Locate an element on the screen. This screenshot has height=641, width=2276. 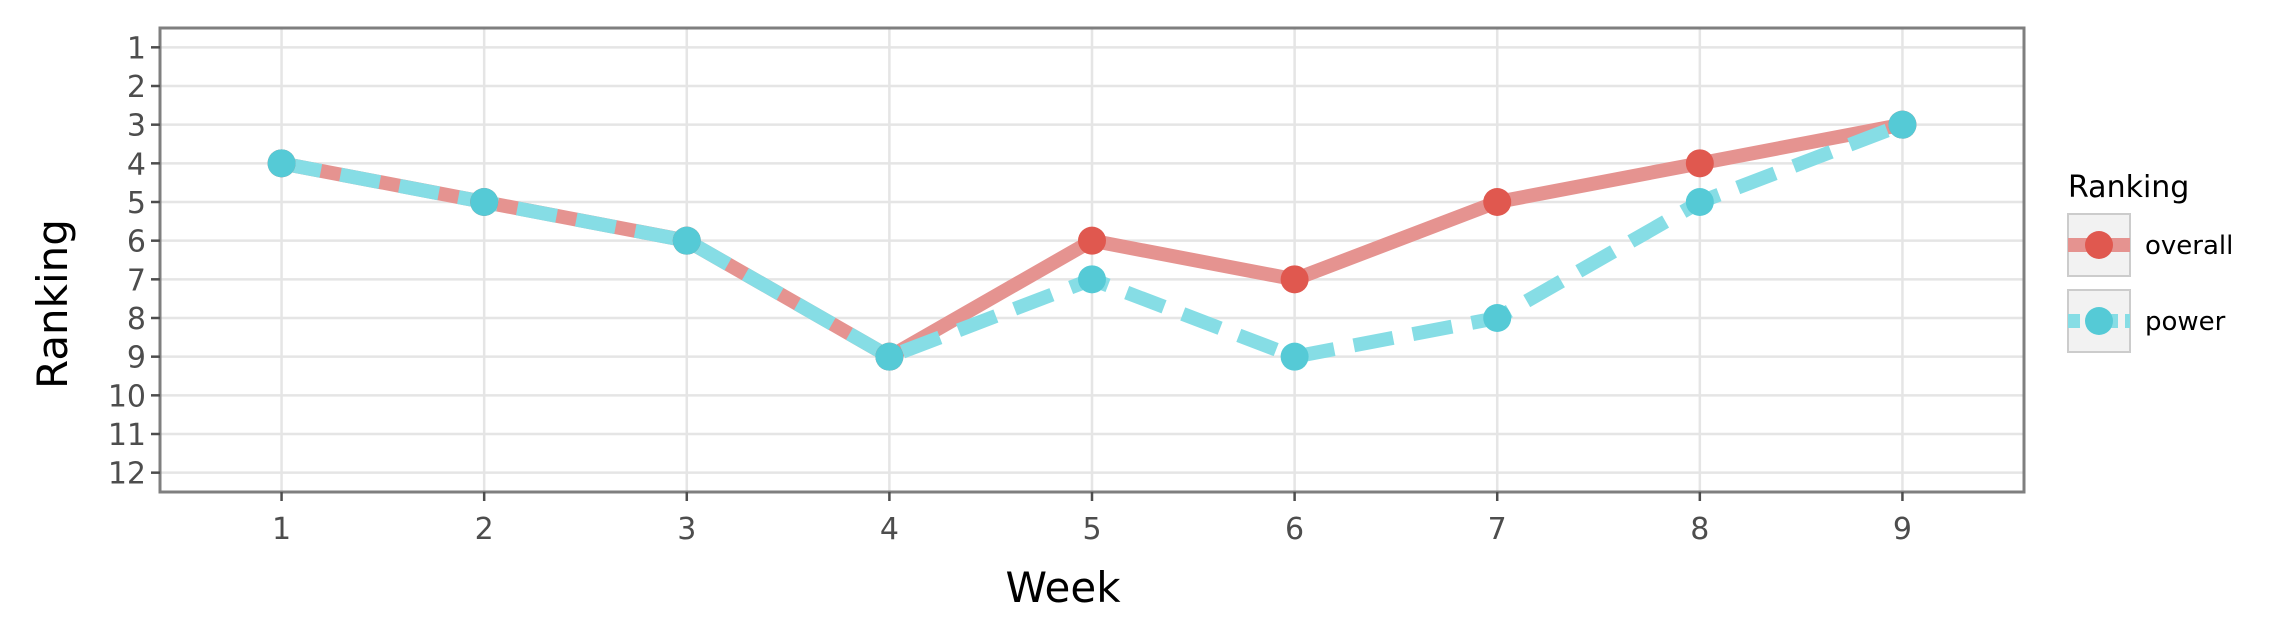
x-tick-label: 5 is located at coordinates (1091, 529).